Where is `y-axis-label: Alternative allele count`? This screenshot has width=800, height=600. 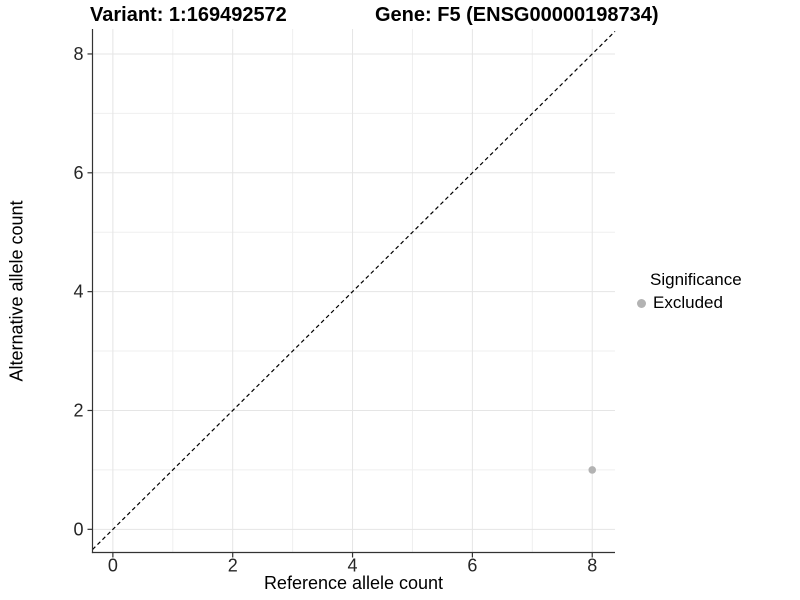
y-axis-label: Alternative allele count is located at coordinates (16, 291).